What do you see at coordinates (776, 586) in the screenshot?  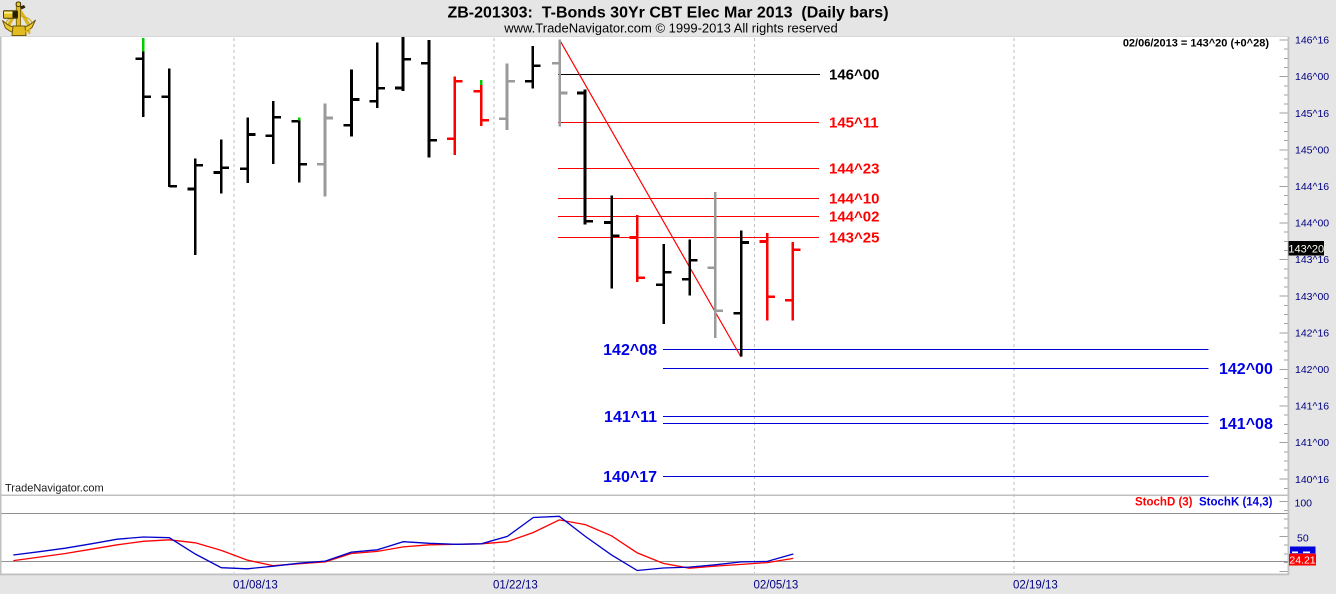 I see `svg-text: 02/05/13` at bounding box center [776, 586].